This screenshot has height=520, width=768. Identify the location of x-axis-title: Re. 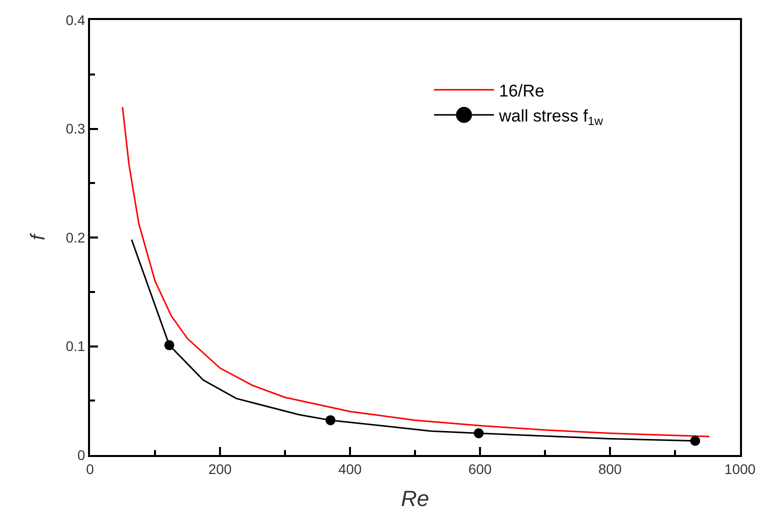
(415, 499).